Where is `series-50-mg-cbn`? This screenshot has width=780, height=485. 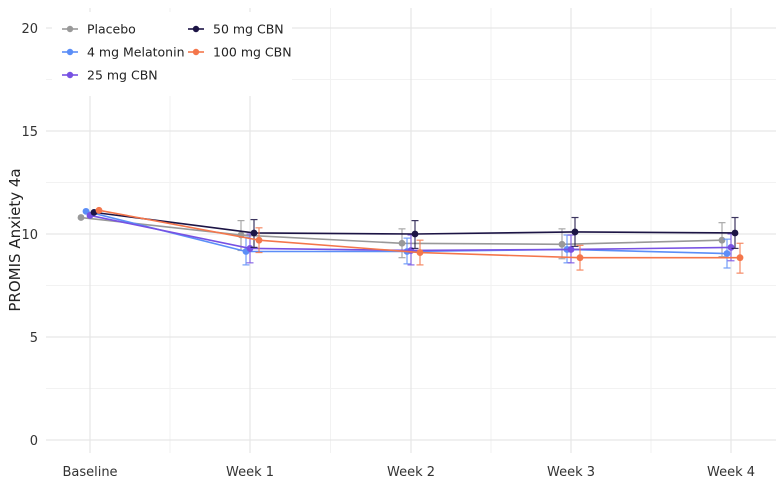 series-50-mg-cbn is located at coordinates (414, 229).